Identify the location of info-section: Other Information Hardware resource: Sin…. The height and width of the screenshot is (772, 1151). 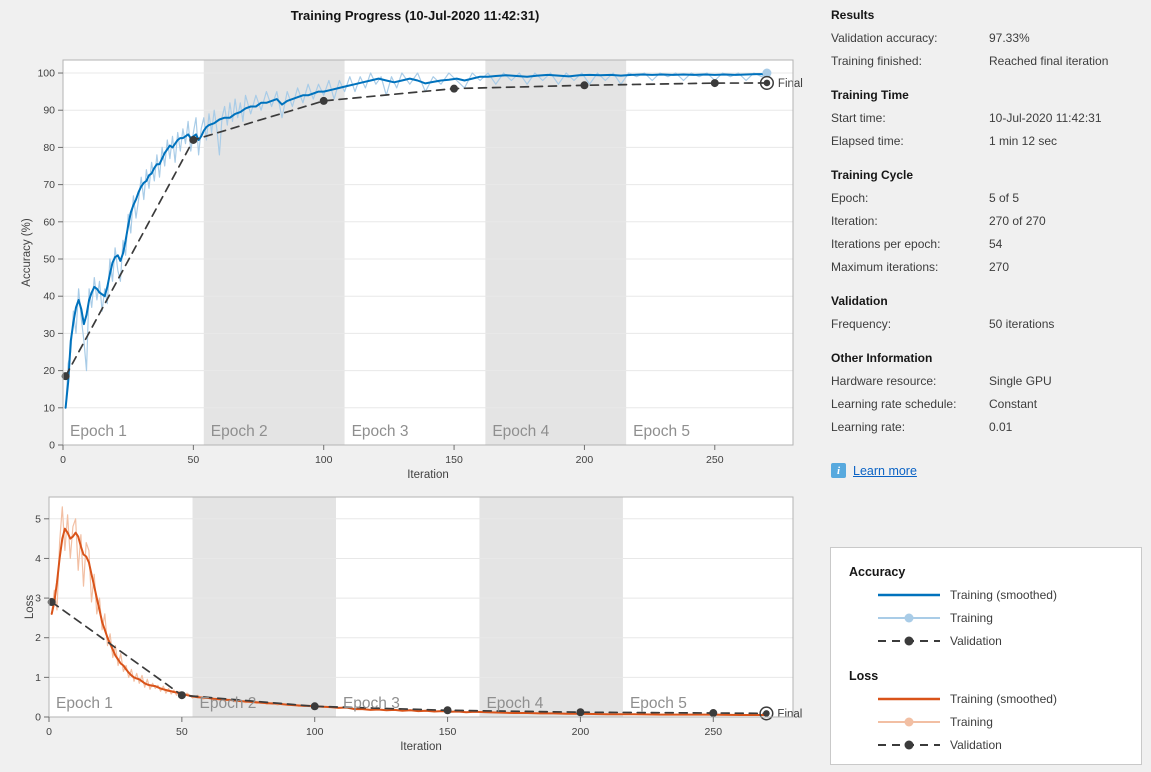
(989, 393).